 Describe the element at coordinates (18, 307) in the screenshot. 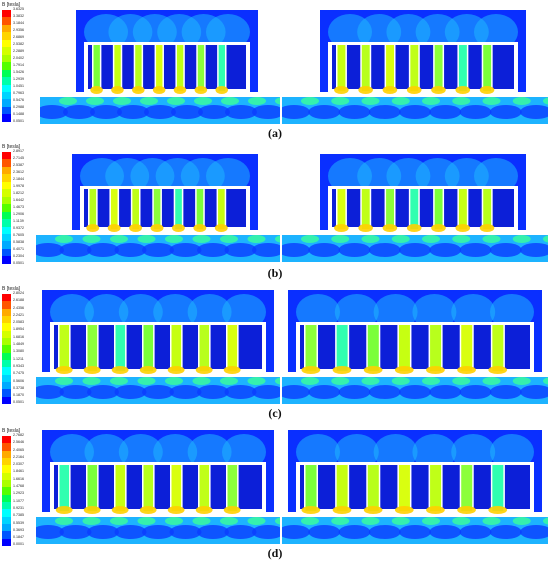

I see `legend-value: 2.4356` at that location.